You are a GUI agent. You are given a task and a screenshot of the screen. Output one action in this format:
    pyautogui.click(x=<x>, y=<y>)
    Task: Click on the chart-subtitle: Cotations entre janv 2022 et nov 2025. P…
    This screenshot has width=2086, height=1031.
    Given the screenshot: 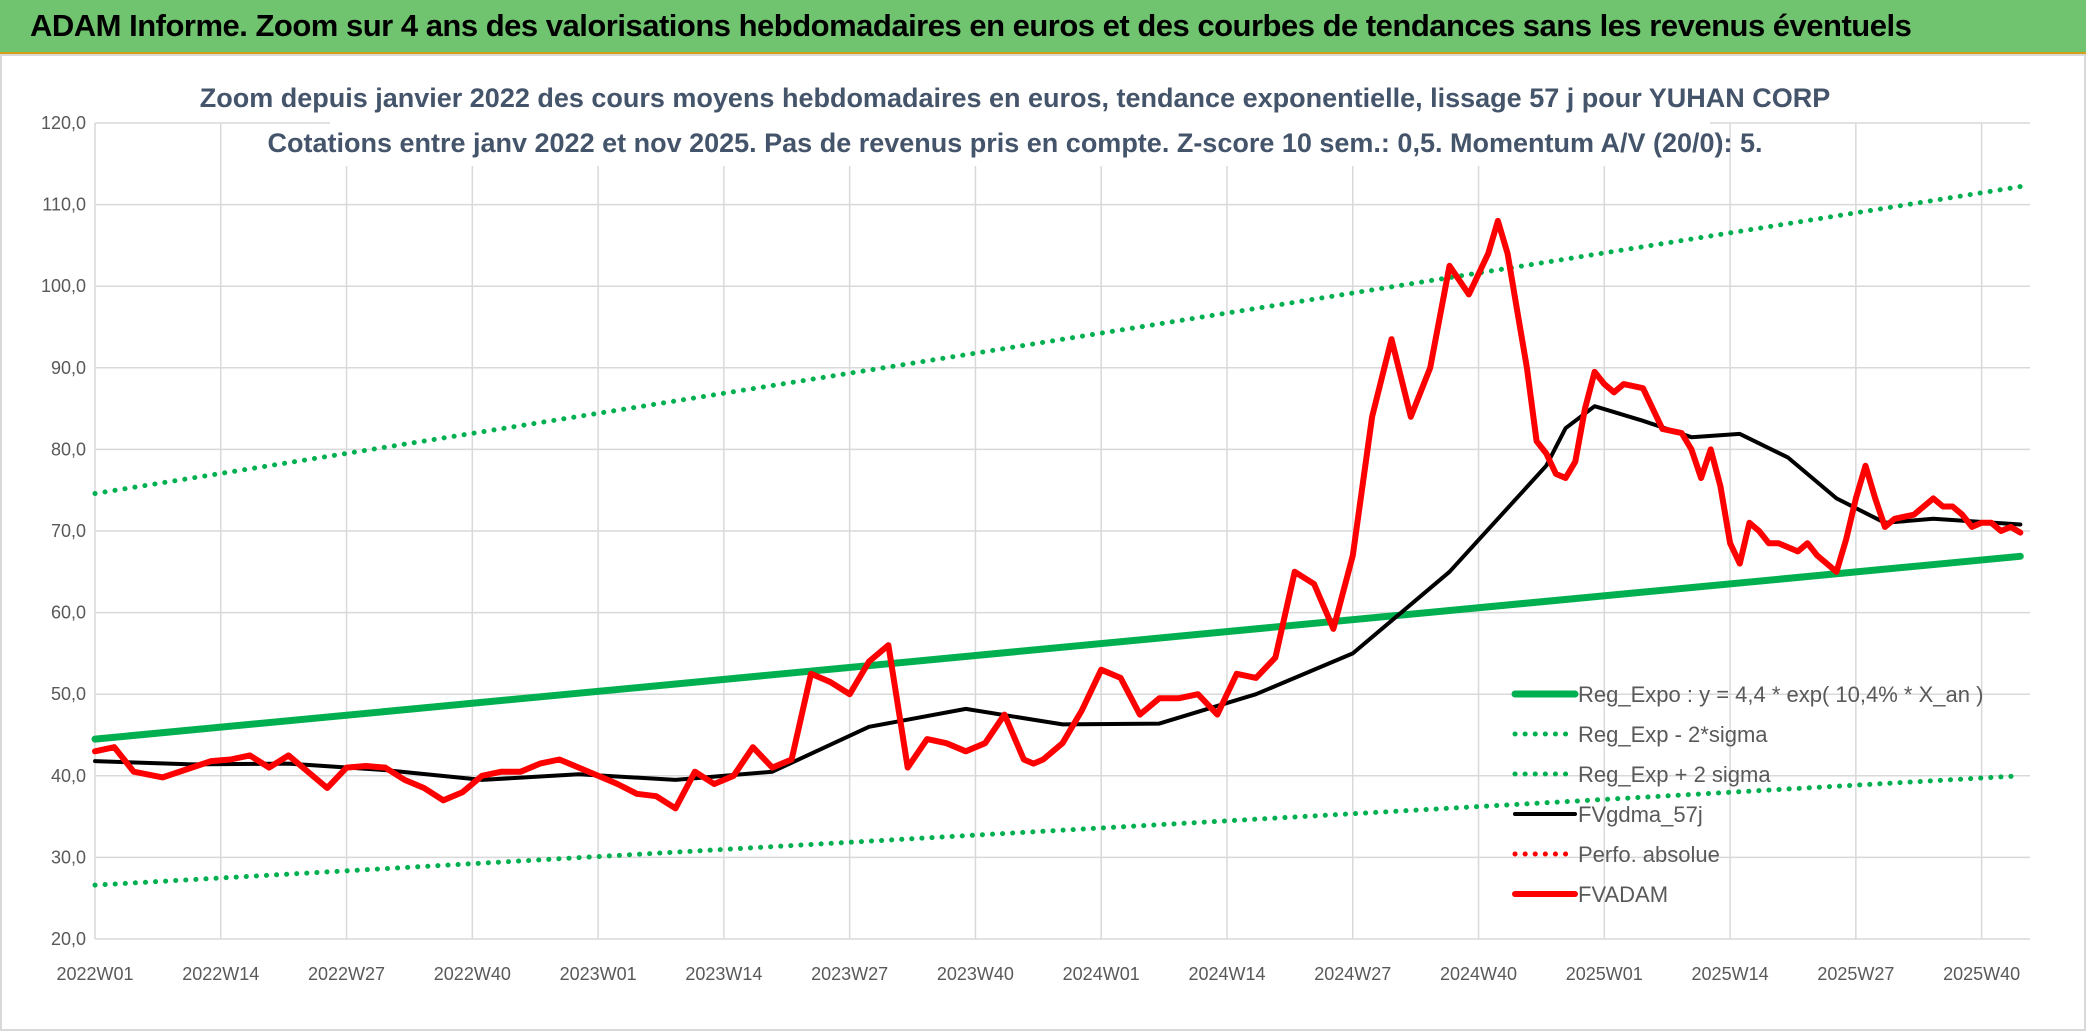 What is the action you would take?
    pyautogui.click(x=1014, y=143)
    